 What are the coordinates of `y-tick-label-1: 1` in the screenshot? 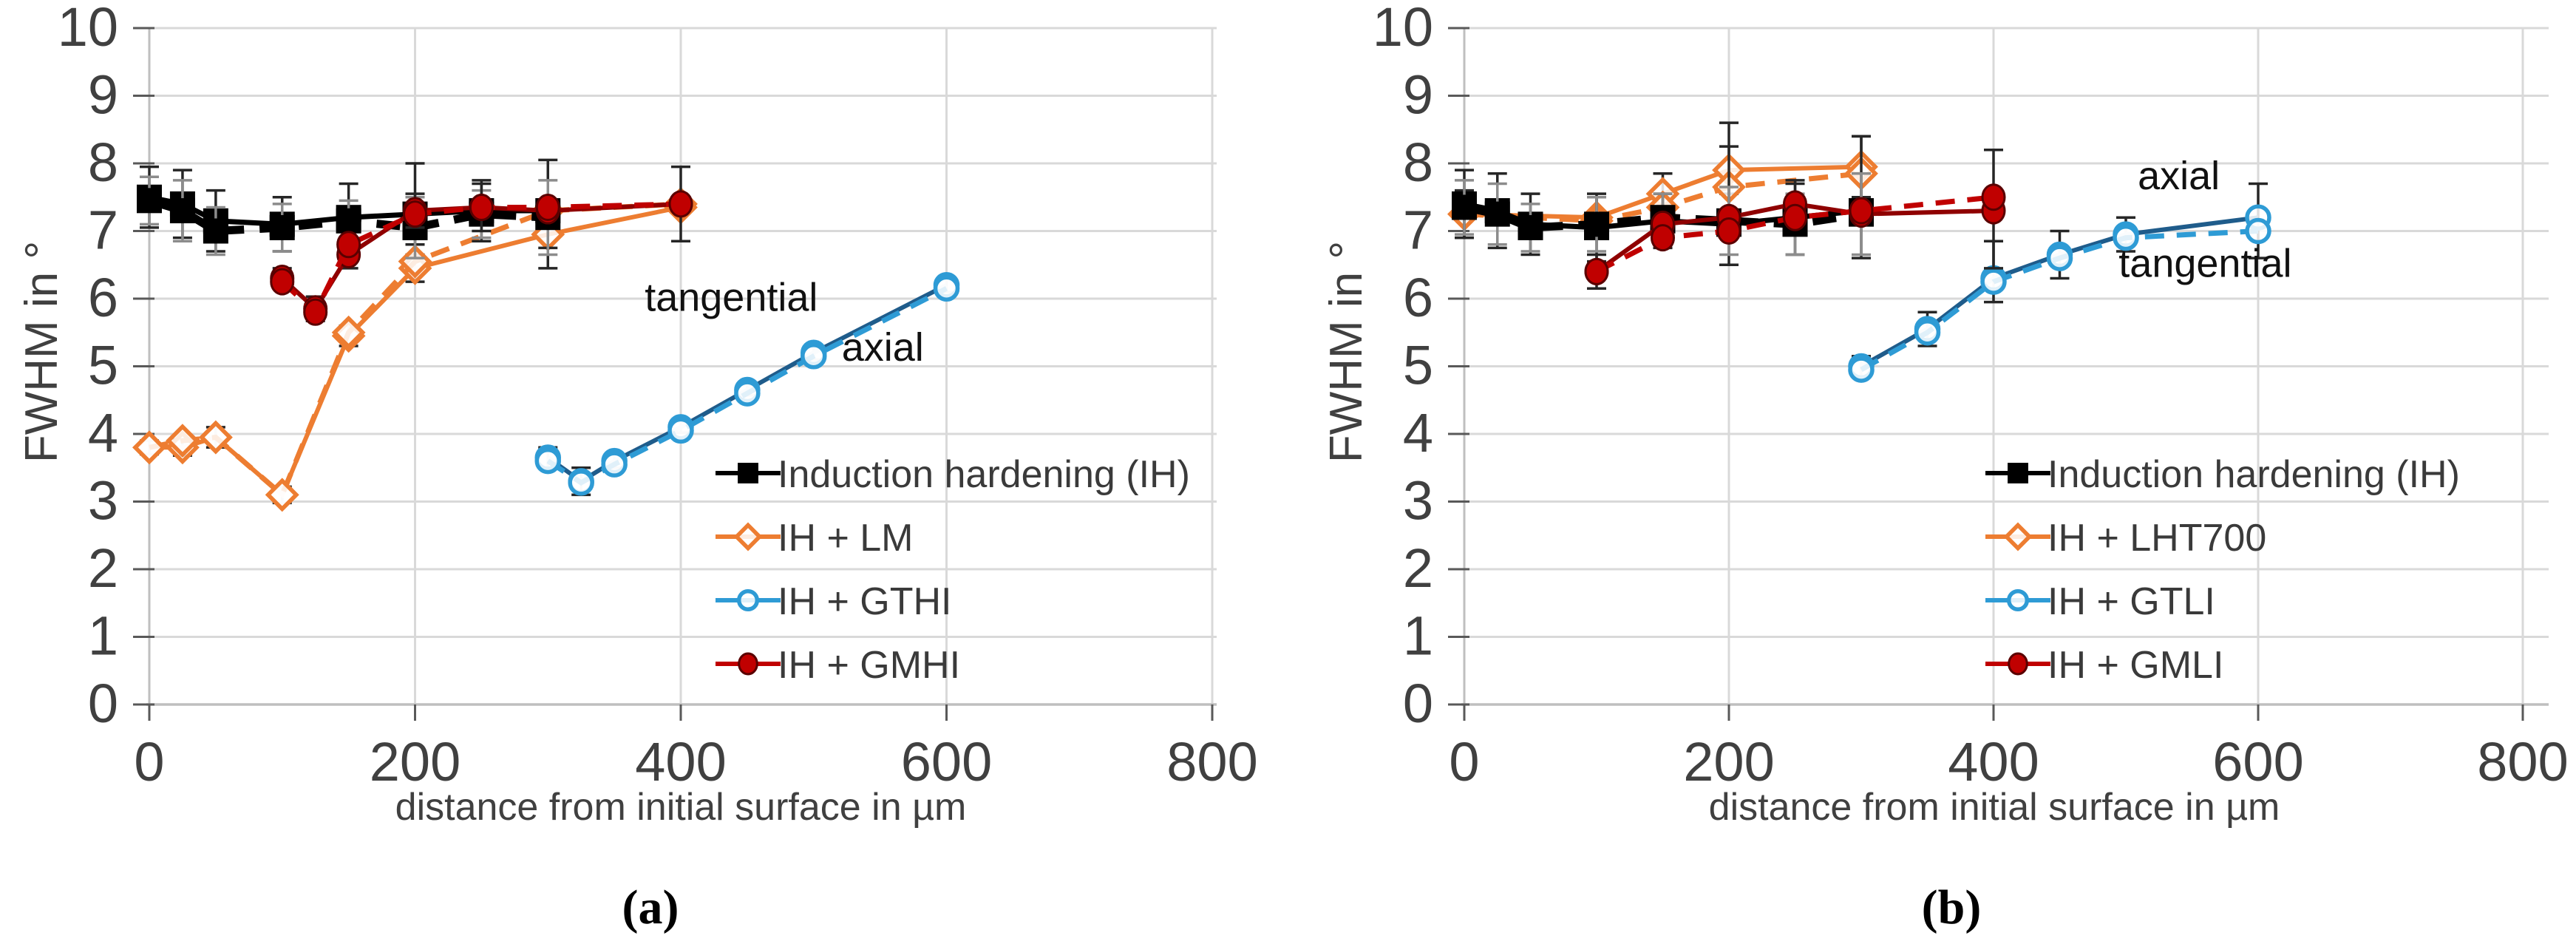 It's located at (1418, 636).